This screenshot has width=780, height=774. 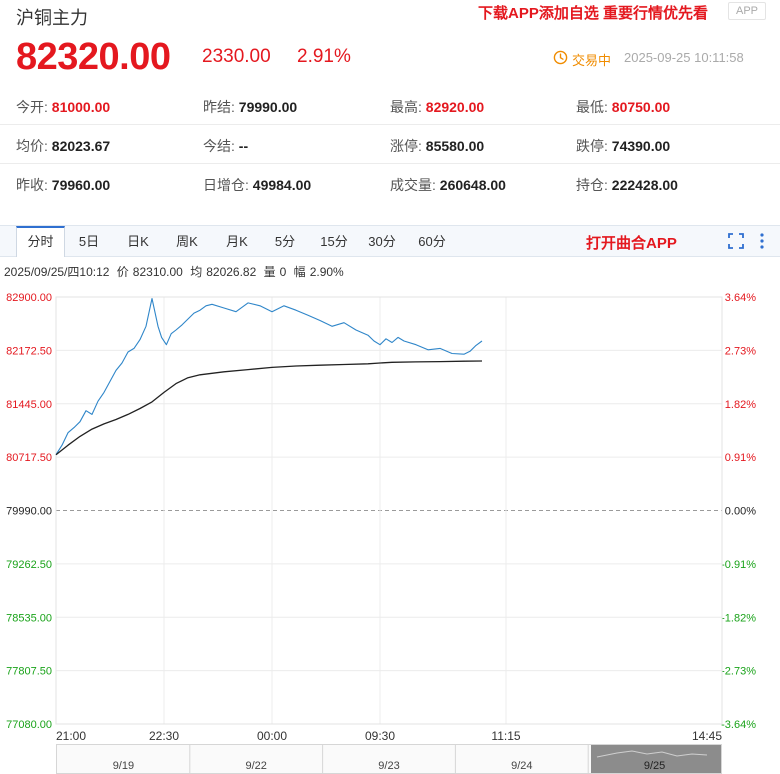 I want to click on y-tick-label-right: 1.82%, so click(x=740, y=405).